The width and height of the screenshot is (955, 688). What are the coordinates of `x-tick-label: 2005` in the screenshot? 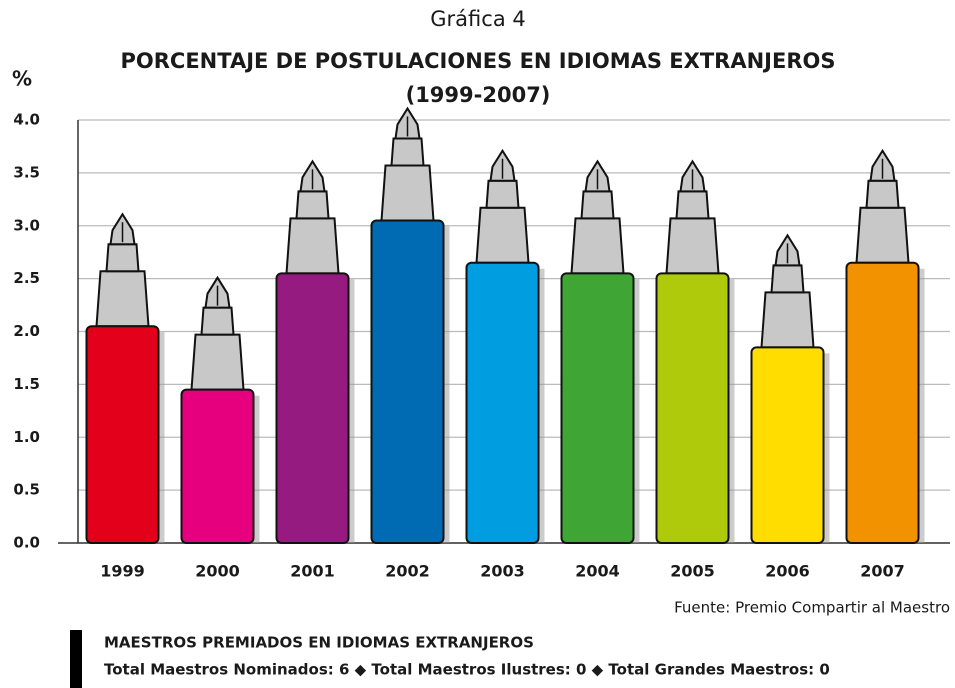 It's located at (692, 571).